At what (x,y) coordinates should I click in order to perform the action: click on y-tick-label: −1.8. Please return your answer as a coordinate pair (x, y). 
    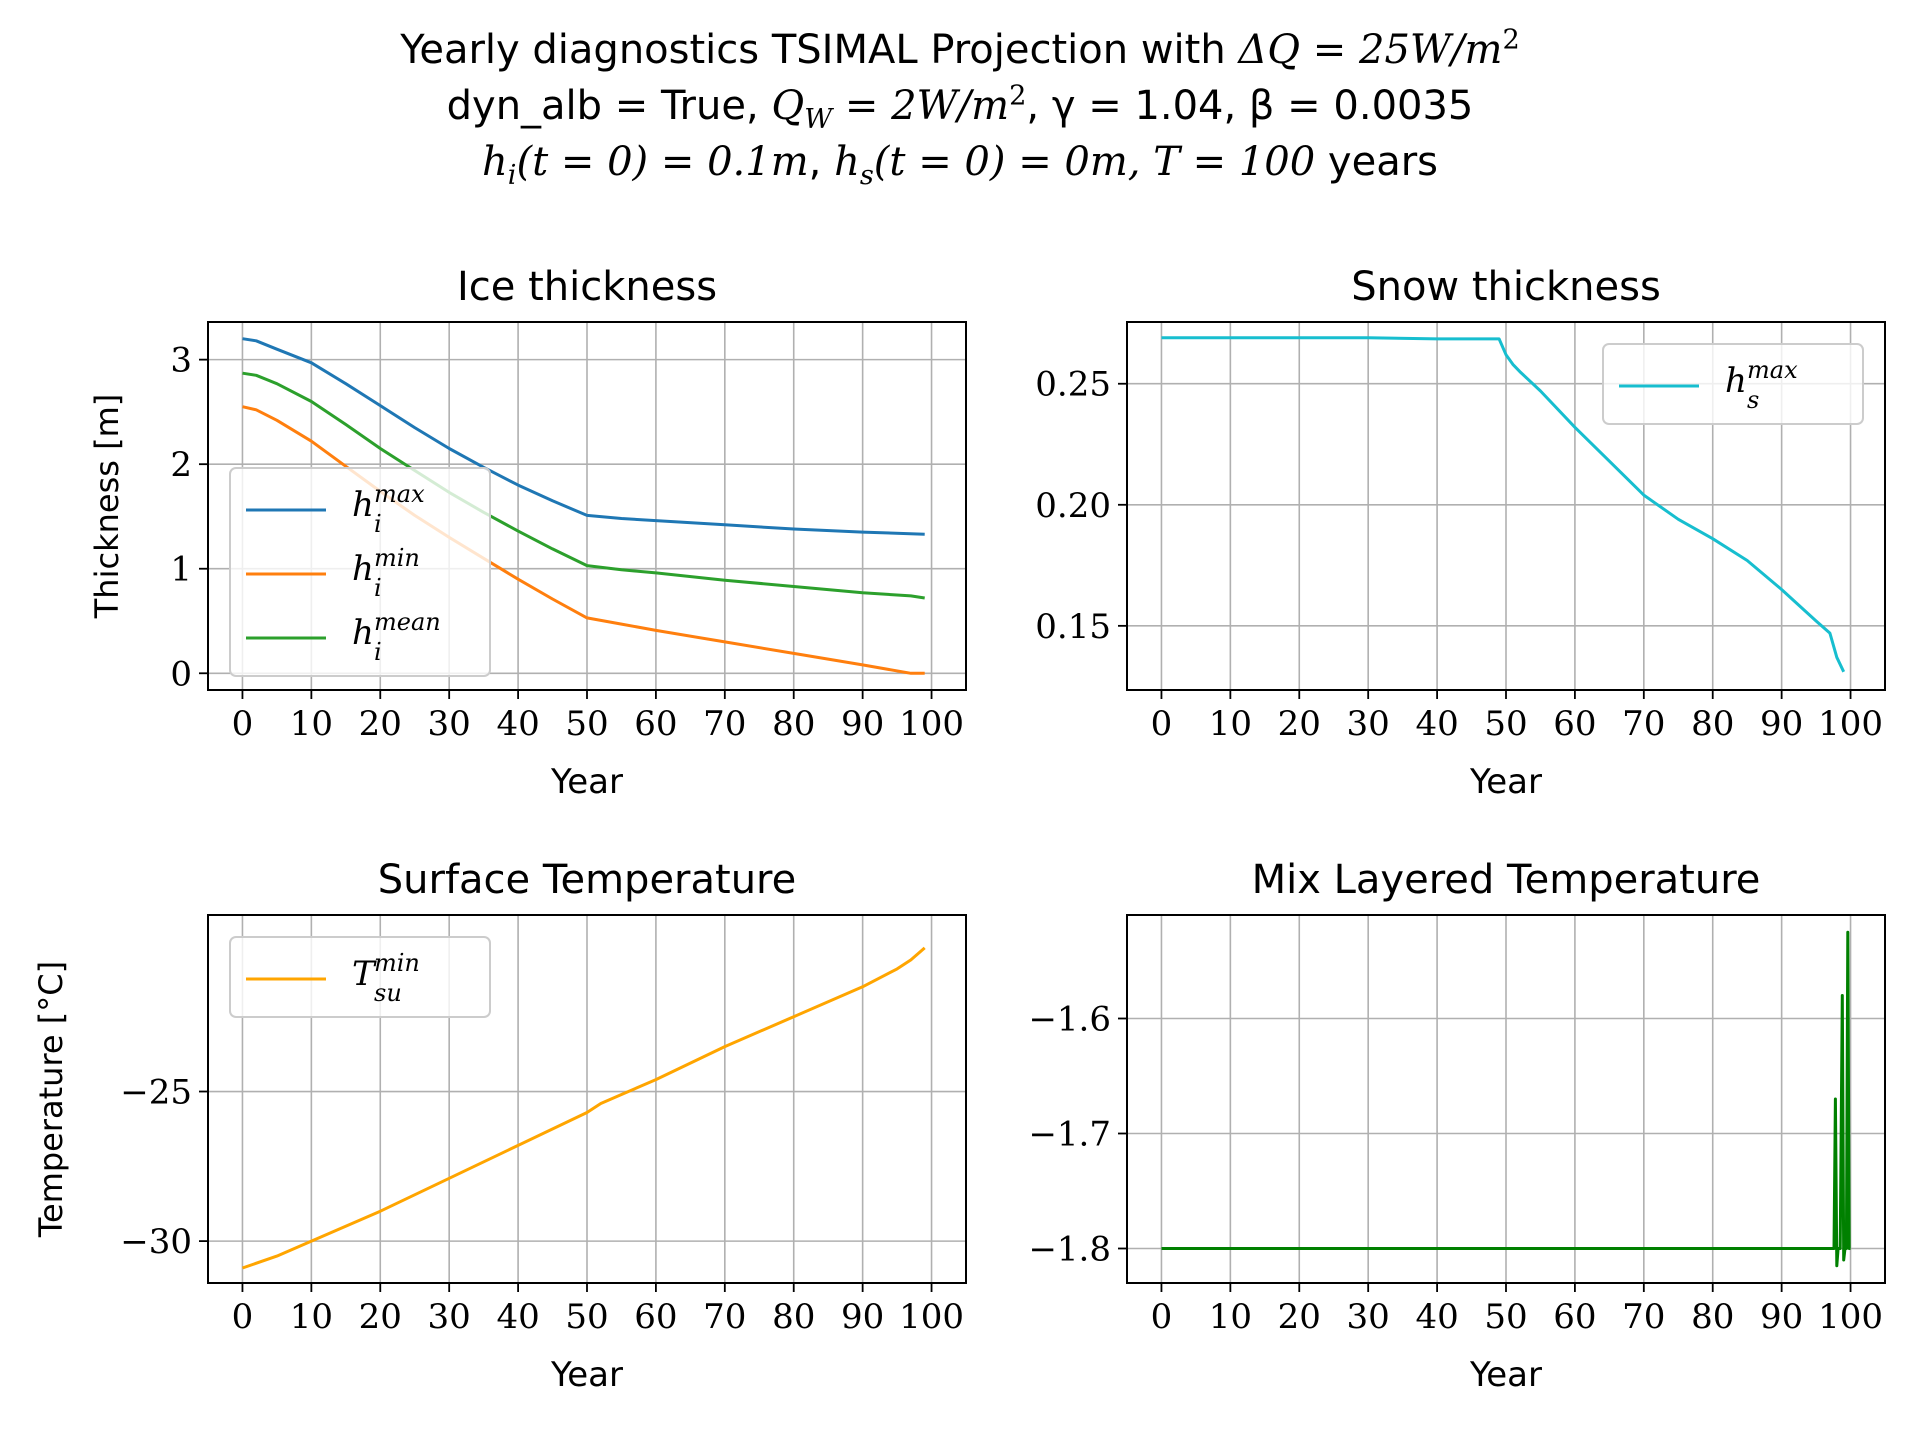
    Looking at the image, I should click on (1069, 1250).